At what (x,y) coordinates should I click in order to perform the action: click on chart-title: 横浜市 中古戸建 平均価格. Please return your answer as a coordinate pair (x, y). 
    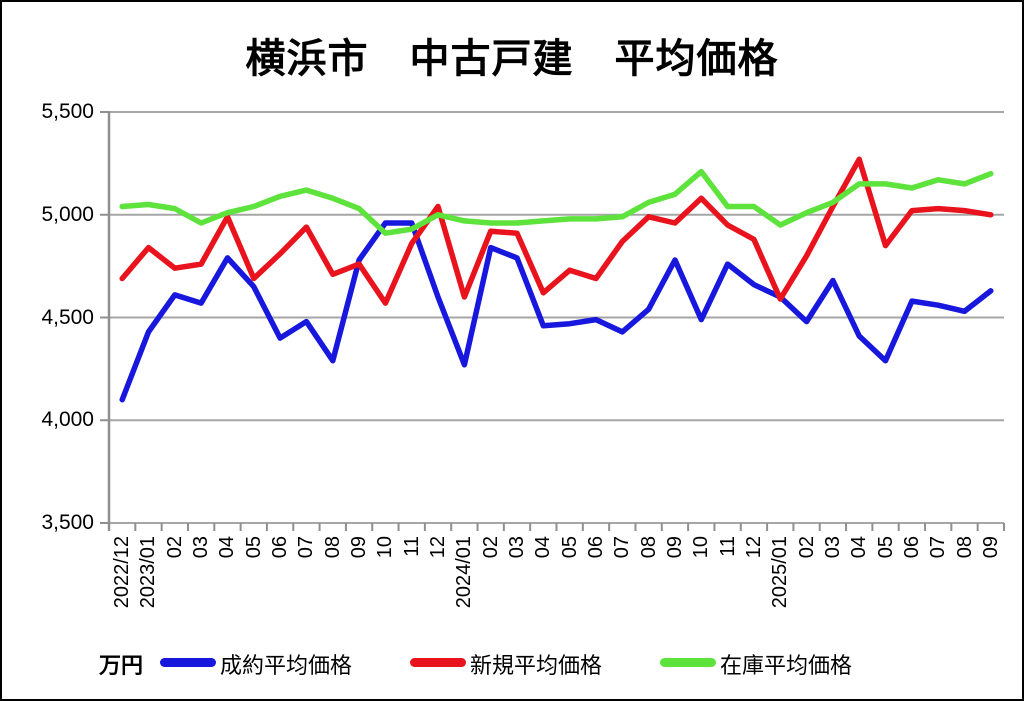
    Looking at the image, I should click on (512, 59).